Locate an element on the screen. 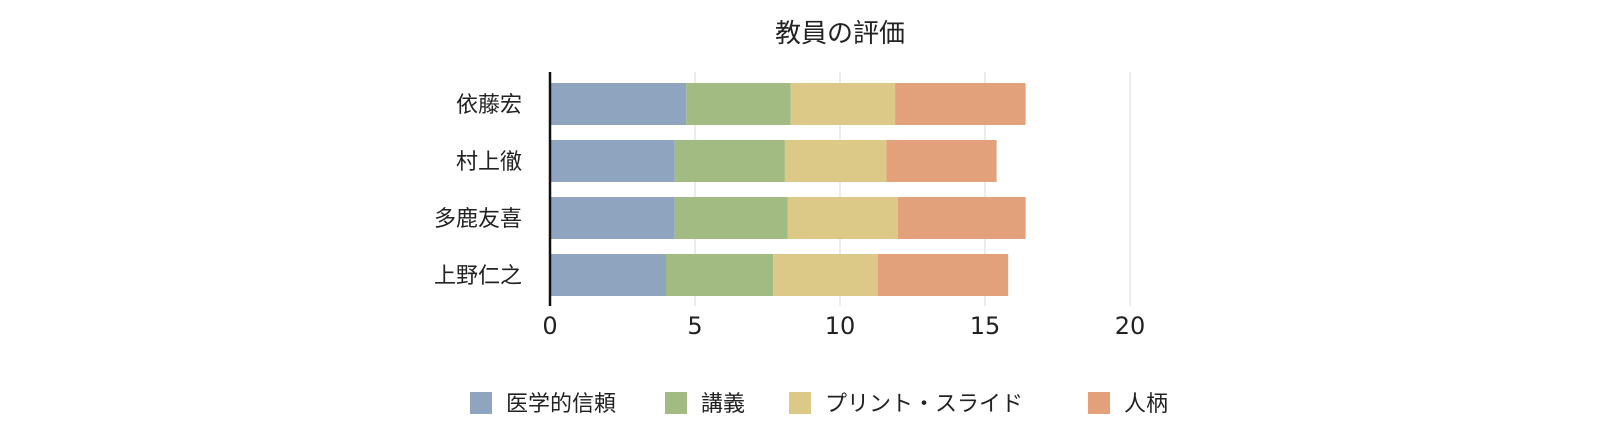  x-tick-label: 10 is located at coordinates (840, 326).